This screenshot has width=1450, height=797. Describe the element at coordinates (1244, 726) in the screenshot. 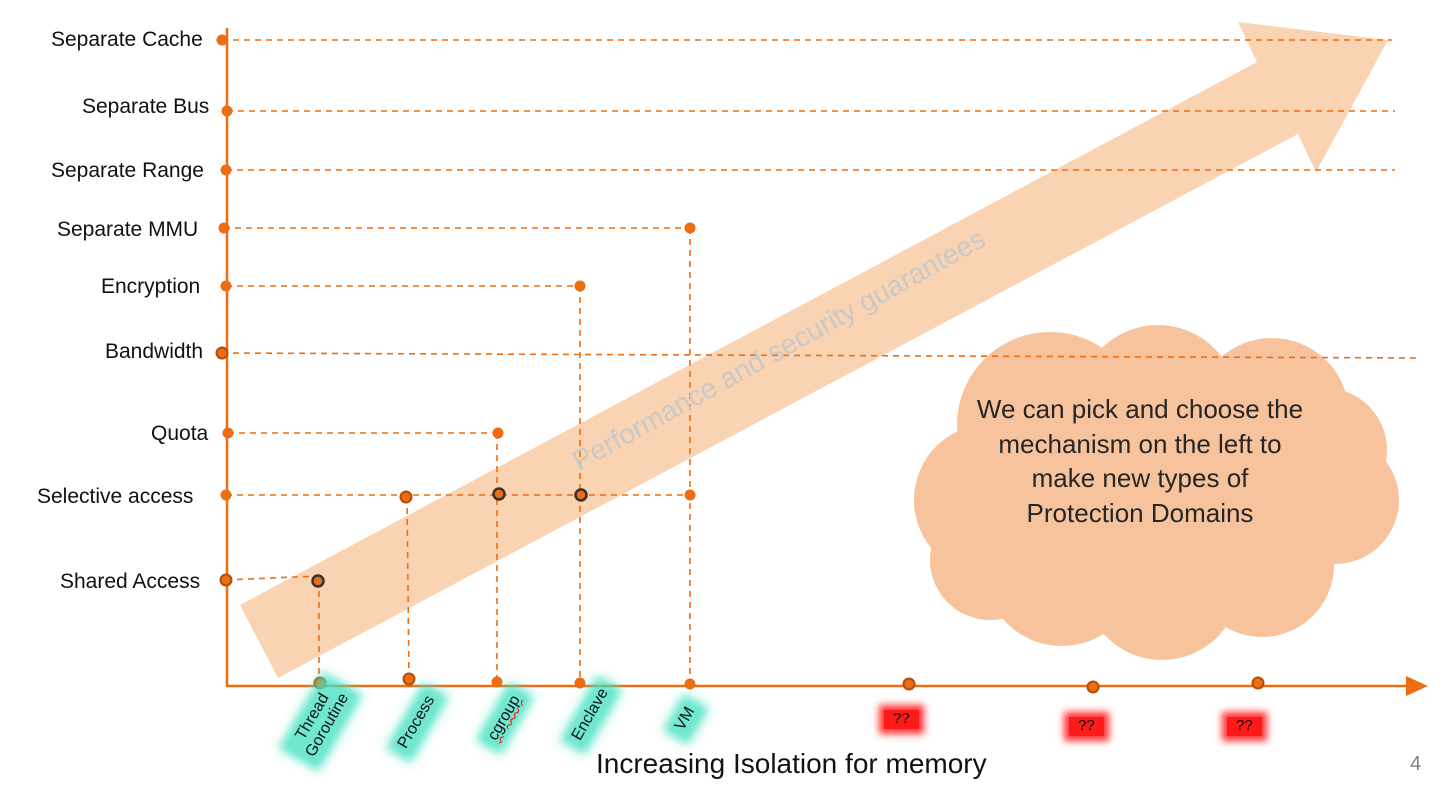

I see `x-label-unknown-3: ??` at that location.